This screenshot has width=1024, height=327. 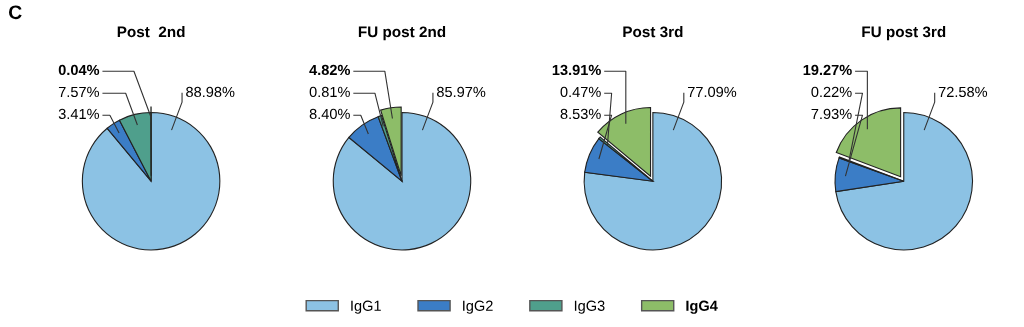 I want to click on chart-title: Post 3rd, so click(x=653, y=32).